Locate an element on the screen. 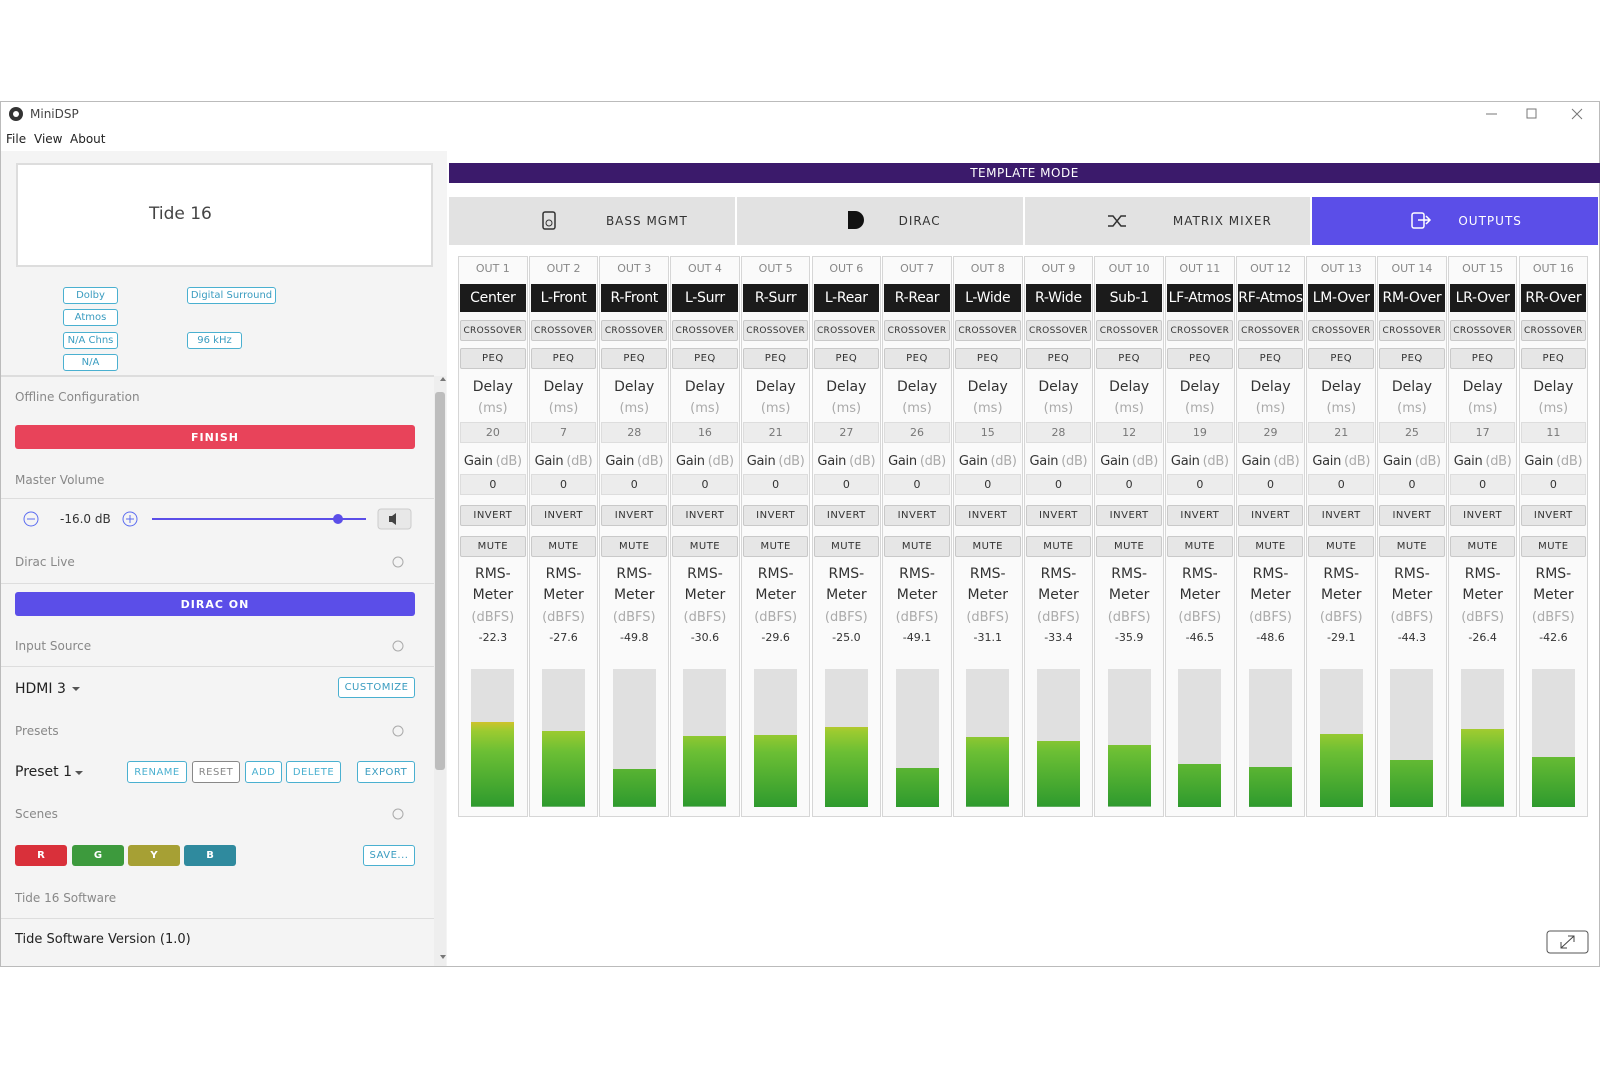  delay-value: 17 is located at coordinates (1482, 432).